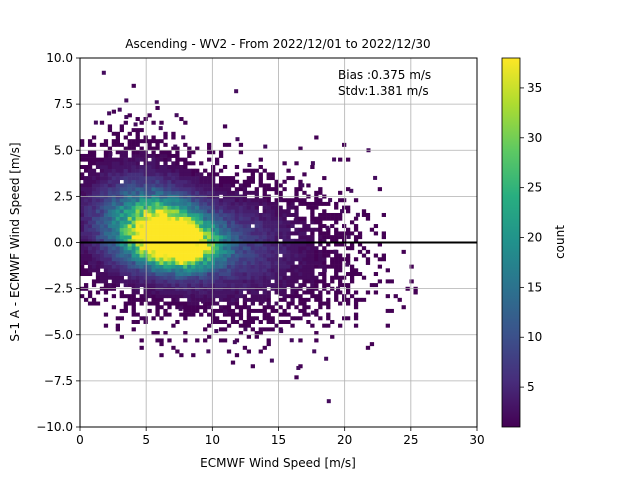  Describe the element at coordinates (534, 188) in the screenshot. I see `colorbar-tick-label: 25` at that location.